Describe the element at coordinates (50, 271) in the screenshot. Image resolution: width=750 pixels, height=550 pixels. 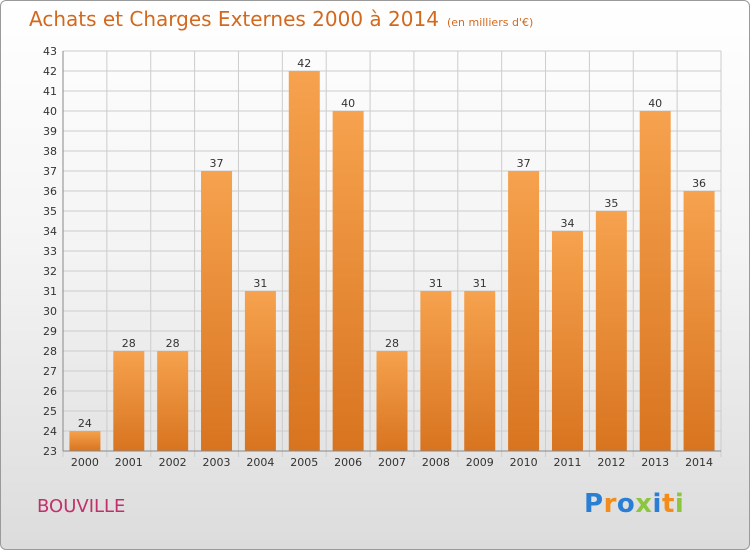
I see `y-tick-label: 32` at that location.